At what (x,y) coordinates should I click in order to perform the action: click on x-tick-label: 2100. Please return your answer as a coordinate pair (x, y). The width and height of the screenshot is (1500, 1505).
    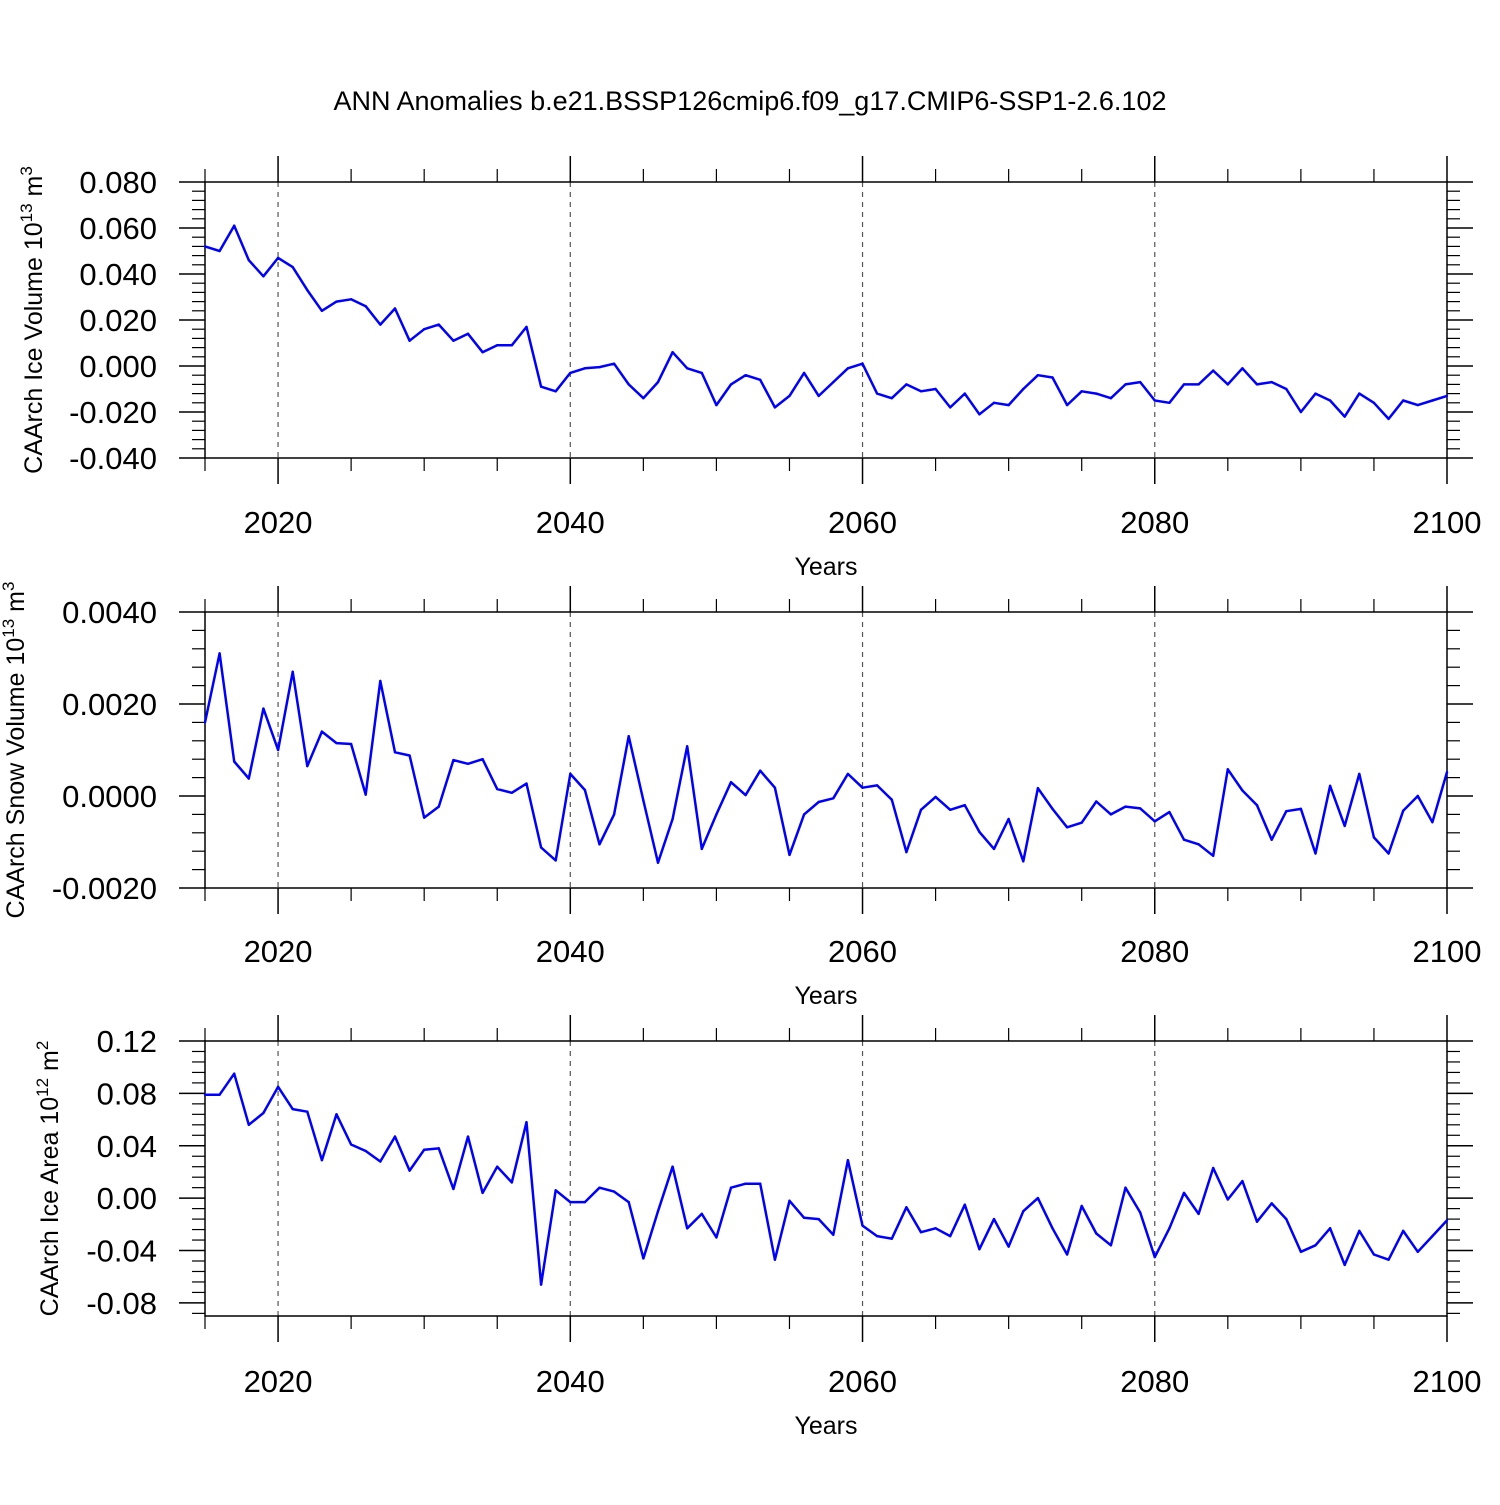
    Looking at the image, I should click on (1447, 951).